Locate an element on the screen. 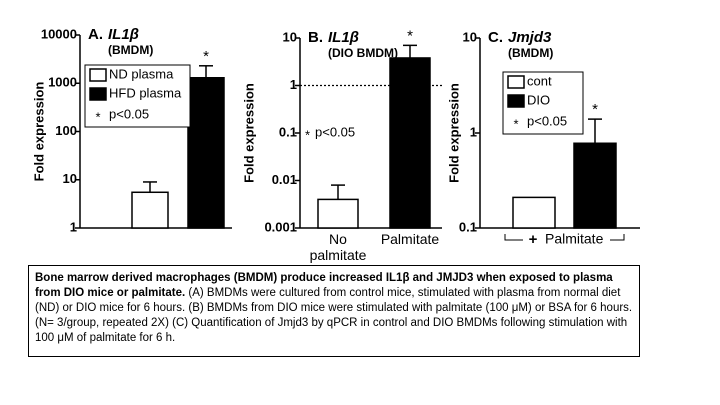 This screenshot has width=720, height=405. panel-label: B. is located at coordinates (315, 37).